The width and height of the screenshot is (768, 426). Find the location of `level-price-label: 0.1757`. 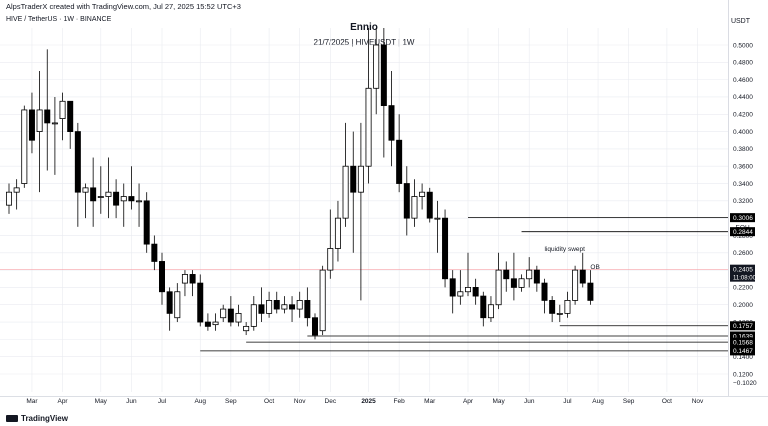

level-price-label: 0.1757 is located at coordinates (743, 326).